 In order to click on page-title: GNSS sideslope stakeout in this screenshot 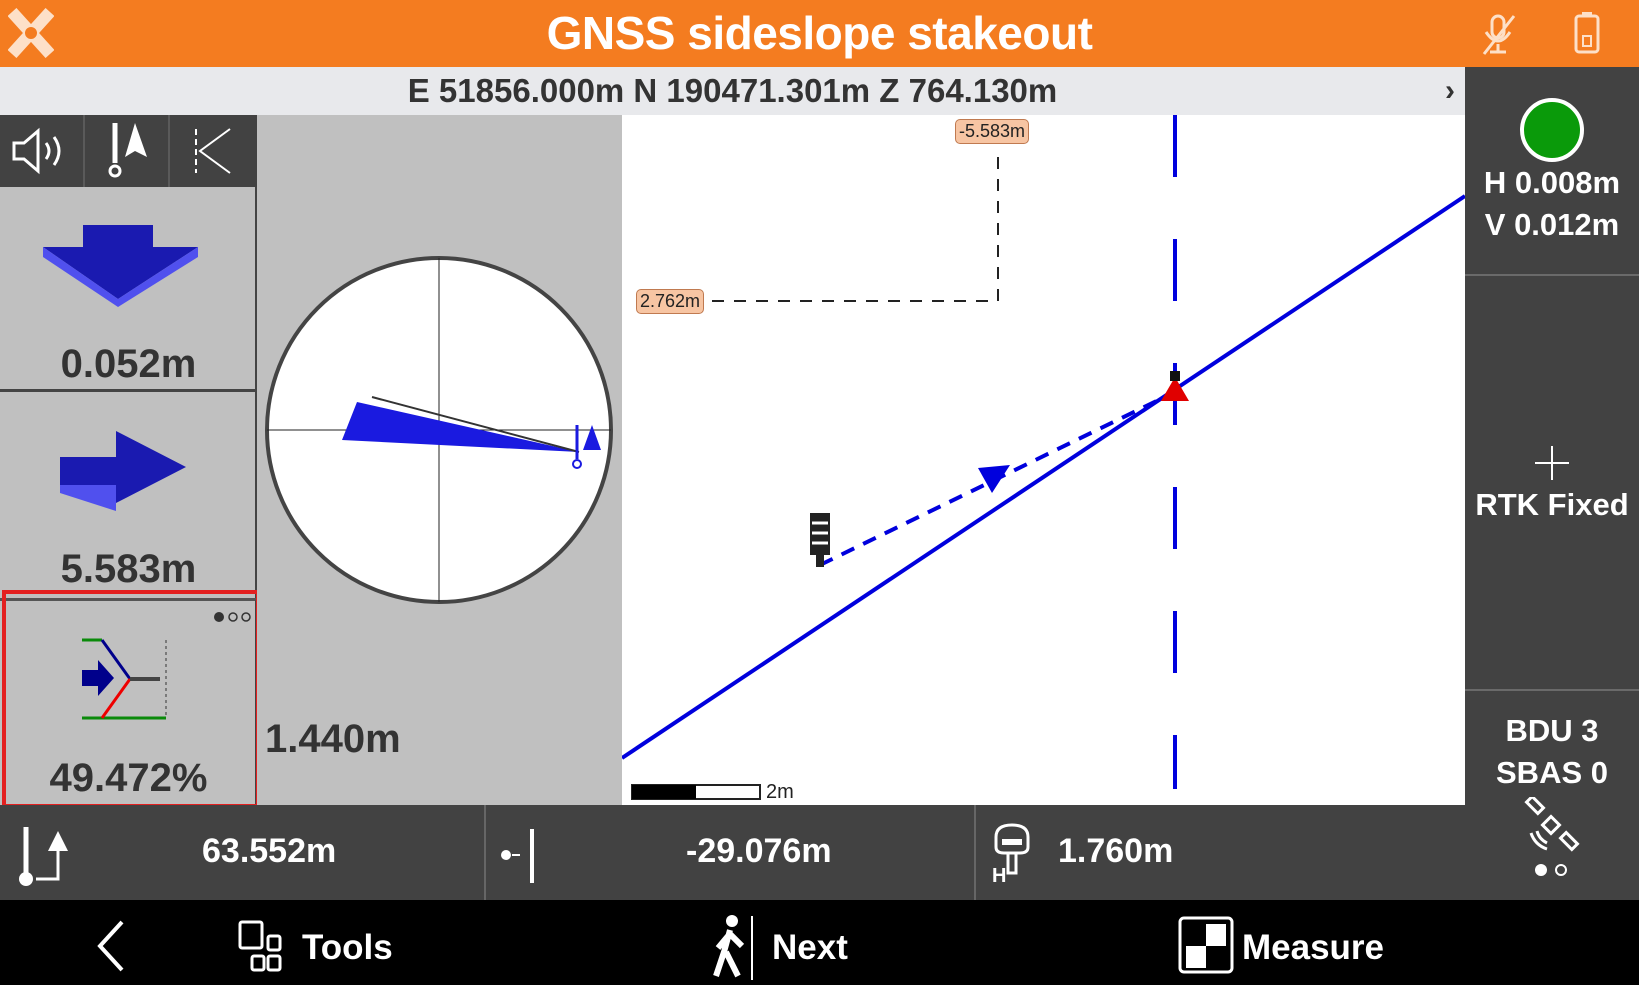, I will do `click(819, 33)`.